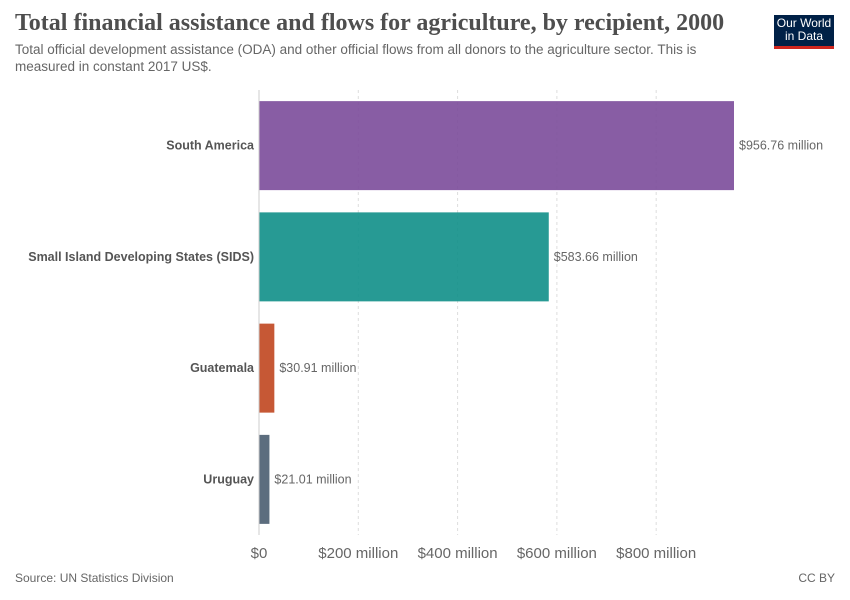 The image size is (850, 600). Describe the element at coordinates (228, 479) in the screenshot. I see `category-label: Uruguay` at that location.